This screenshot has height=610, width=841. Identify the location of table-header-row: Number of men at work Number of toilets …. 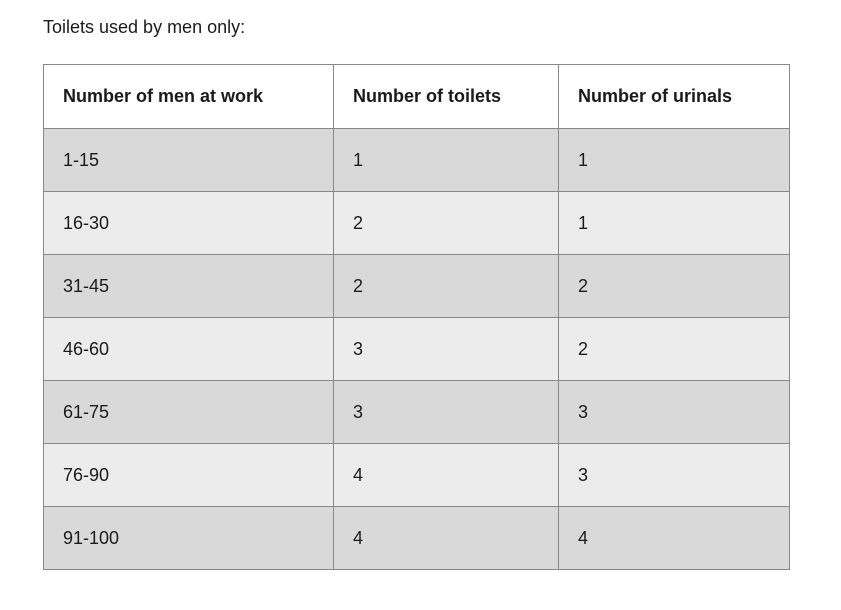
(416, 96).